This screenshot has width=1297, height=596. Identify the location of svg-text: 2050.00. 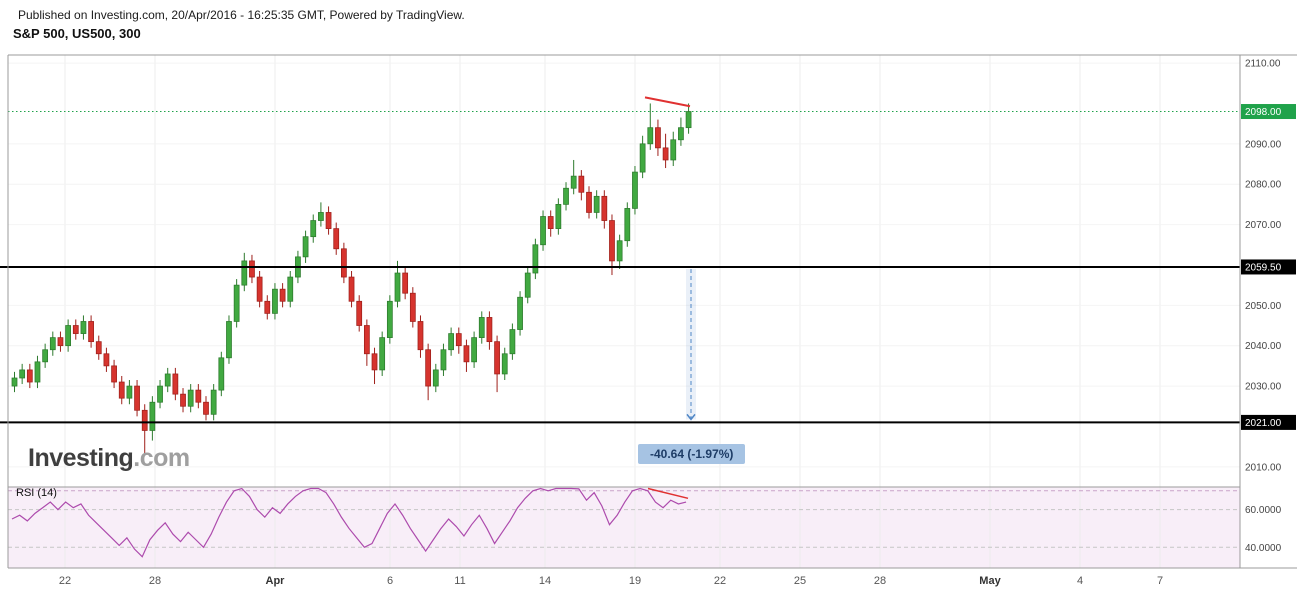
(1263, 306).